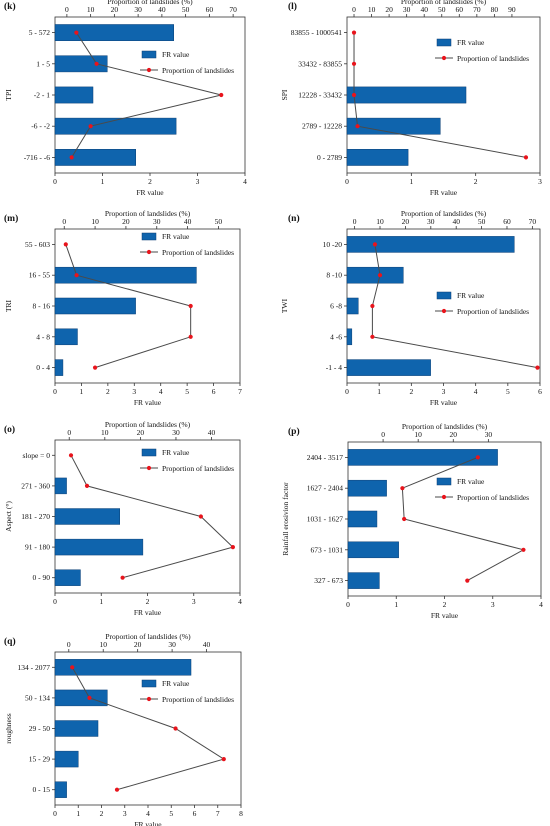 This screenshot has height=826, width=550. Describe the element at coordinates (508, 391) in the screenshot. I see `x-tick-label: 5` at that location.